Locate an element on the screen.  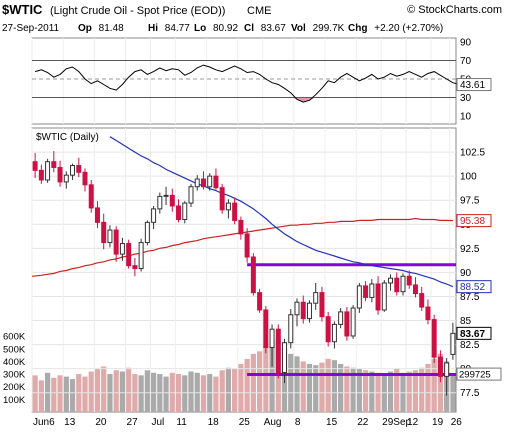
x-tick-label: 18 is located at coordinates (214, 422).